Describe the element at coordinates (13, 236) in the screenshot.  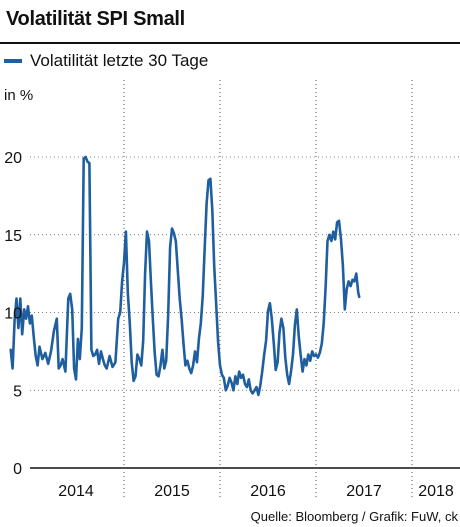
I see `y-tick-label: 15` at that location.